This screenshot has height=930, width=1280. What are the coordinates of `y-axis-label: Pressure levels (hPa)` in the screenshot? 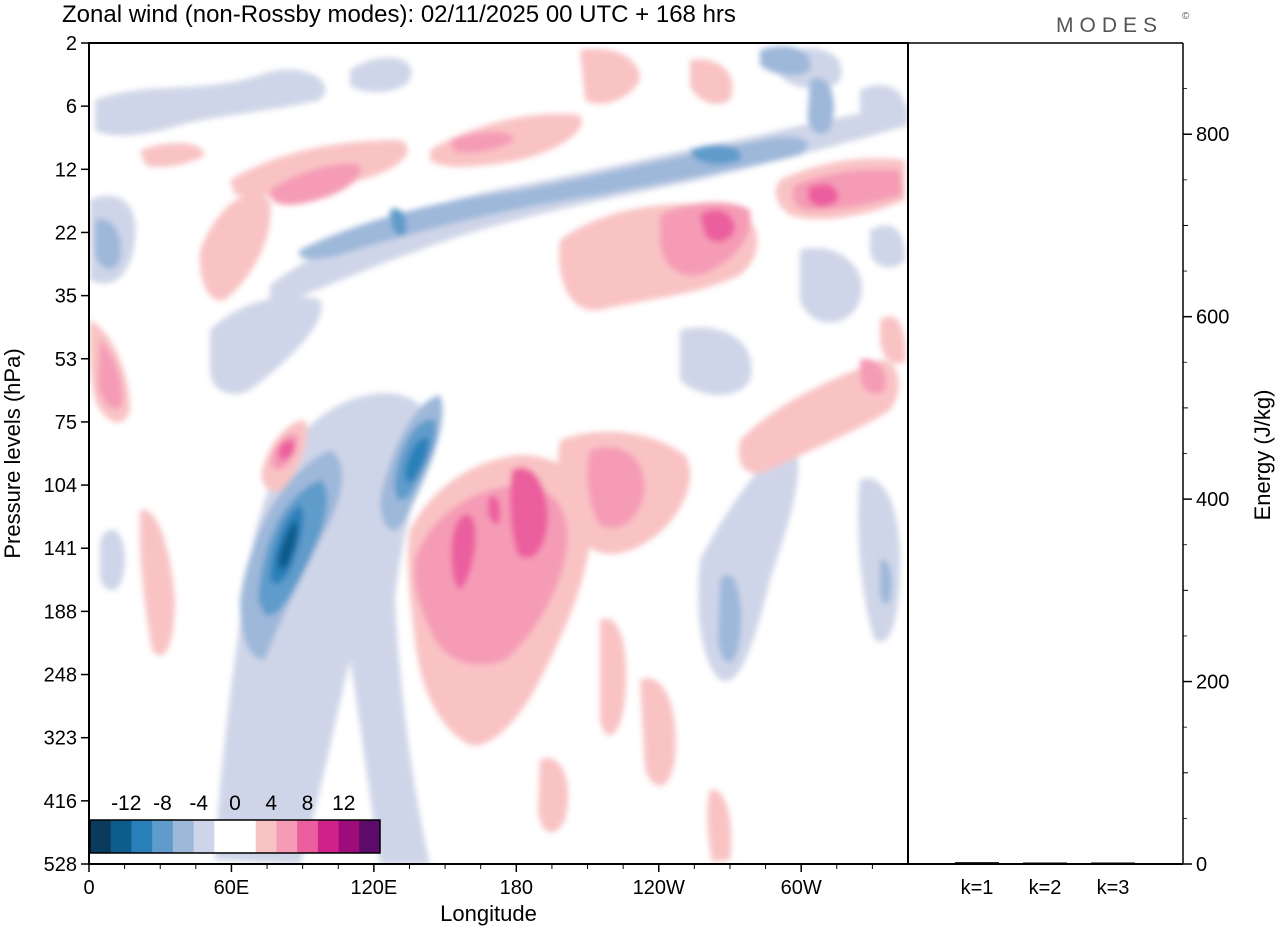 It's located at (12, 453).